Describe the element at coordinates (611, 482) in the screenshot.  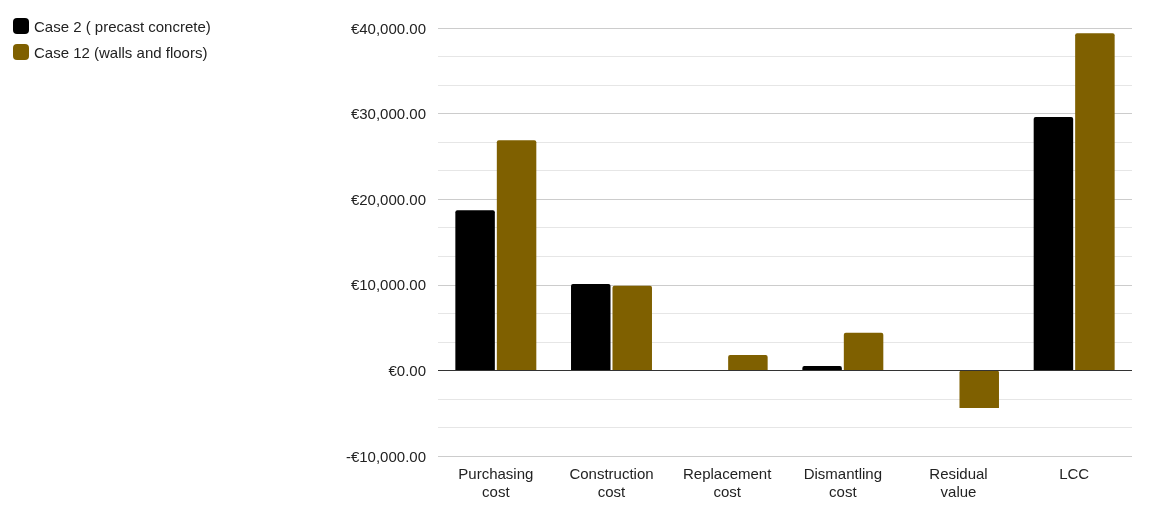
I see `x-tick-label: Construction cost` at that location.